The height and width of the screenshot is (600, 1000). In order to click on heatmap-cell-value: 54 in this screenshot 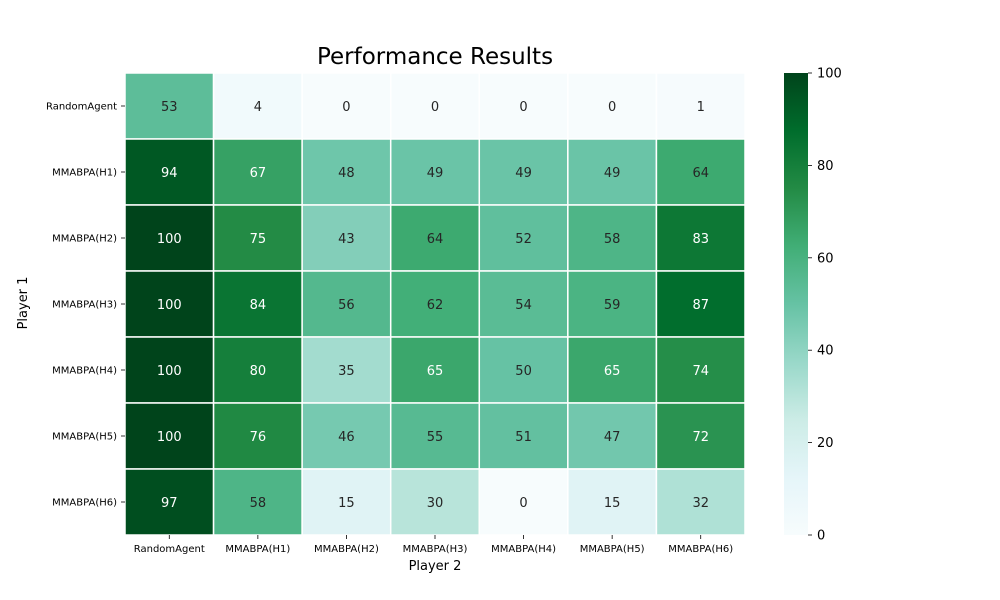, I will do `click(523, 305)`.